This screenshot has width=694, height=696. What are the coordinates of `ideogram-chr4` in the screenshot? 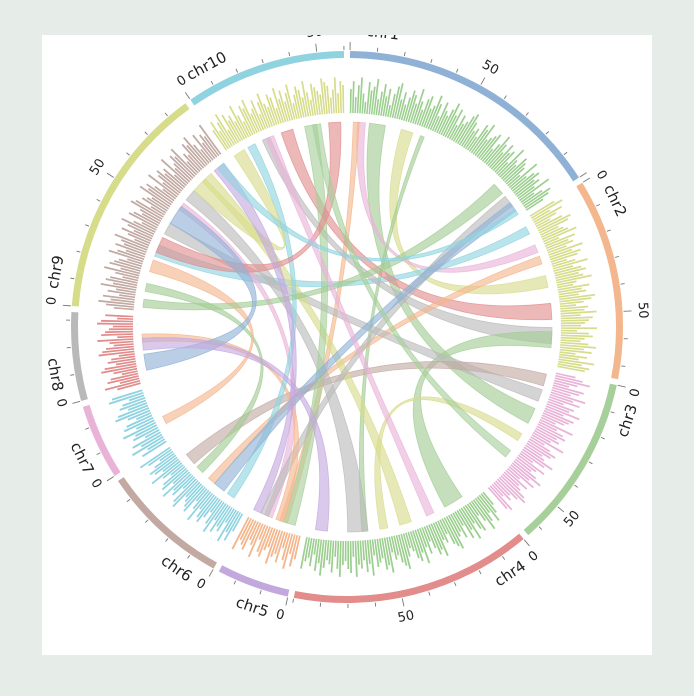 It's located at (408, 568).